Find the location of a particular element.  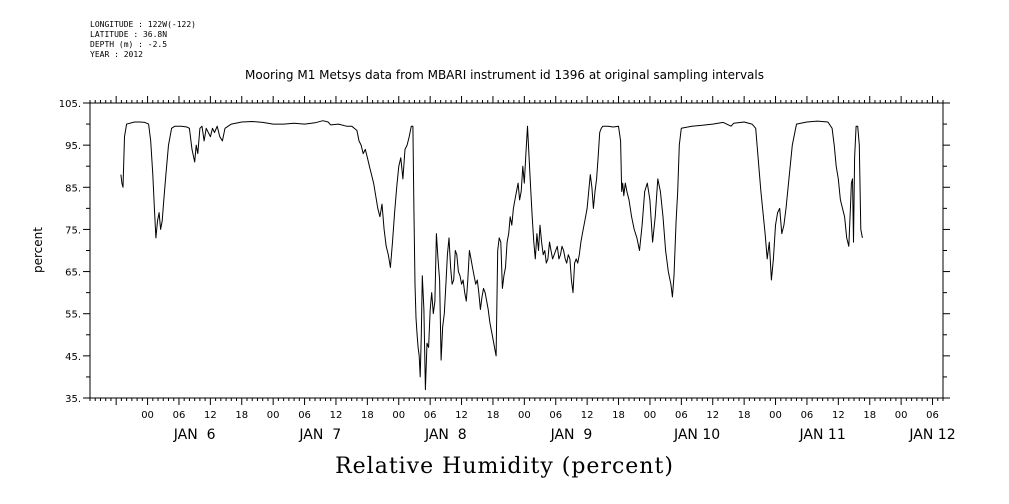

y-tick-label: 65. is located at coordinates (73, 273).